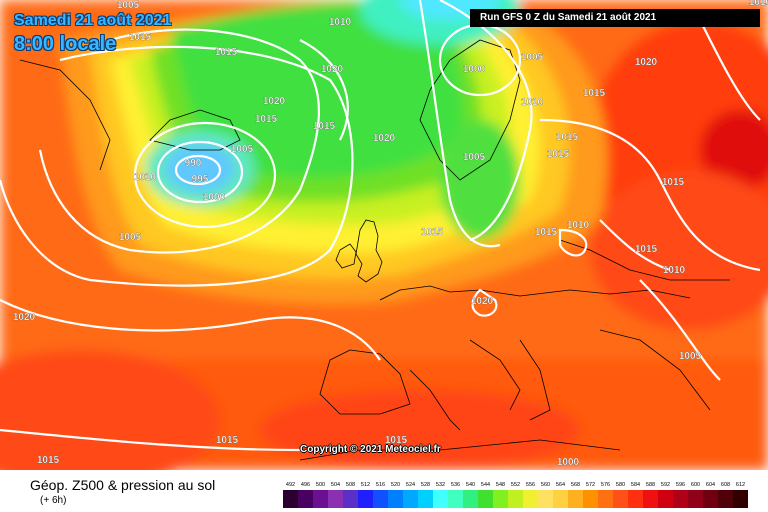  What do you see at coordinates (93, 20) in the screenshot?
I see `map-date: Samedi 21 août 2021` at bounding box center [93, 20].